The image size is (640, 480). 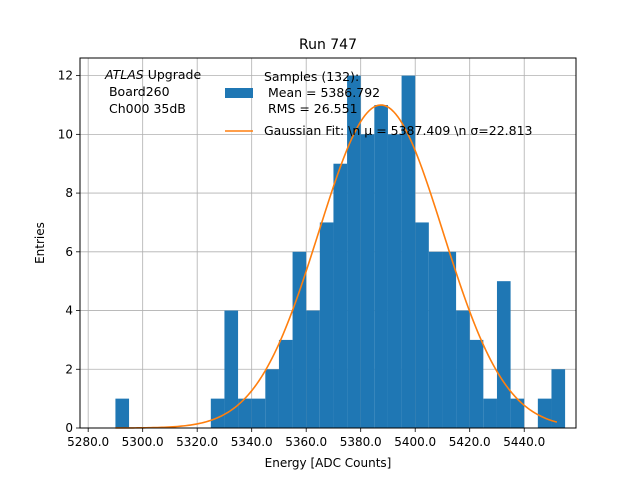 I want to click on annotation-italic: ATLAS, so click(x=124, y=74).